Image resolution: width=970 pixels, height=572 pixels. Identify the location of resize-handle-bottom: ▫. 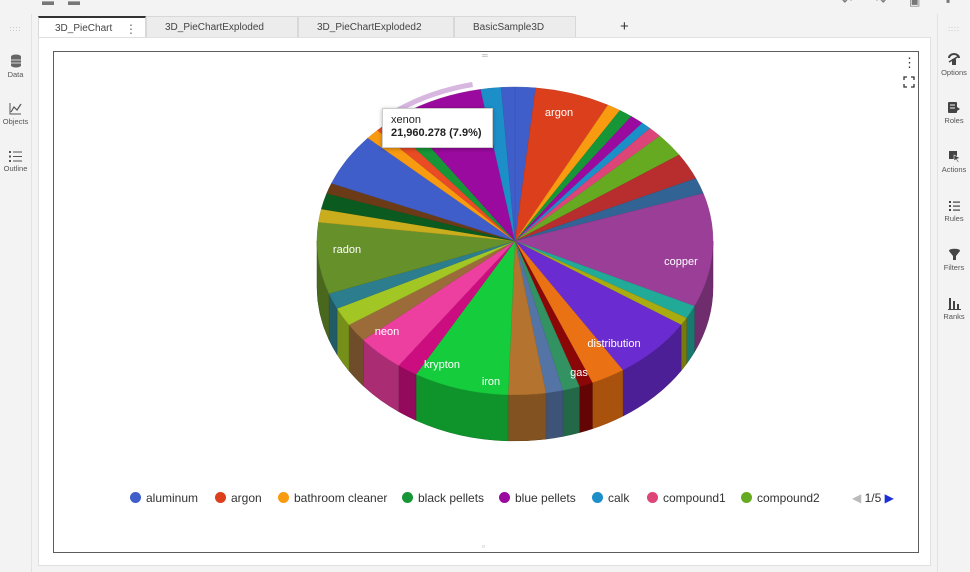
(483, 546).